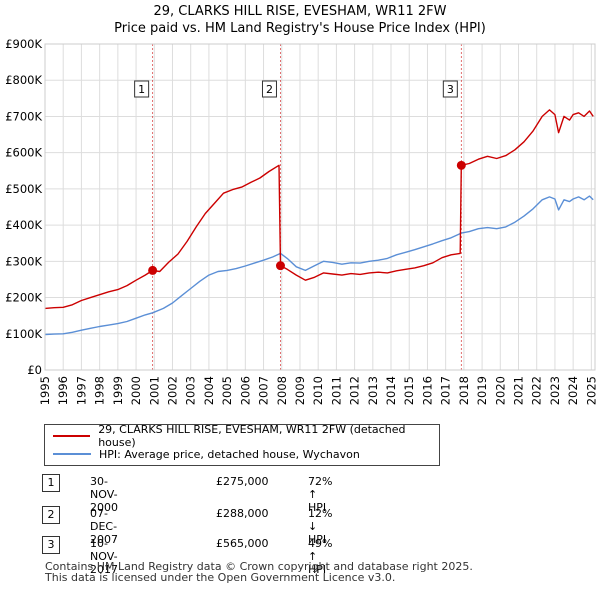 The image size is (600, 590). I want to click on x-tick-label: 2000, so click(136, 390).